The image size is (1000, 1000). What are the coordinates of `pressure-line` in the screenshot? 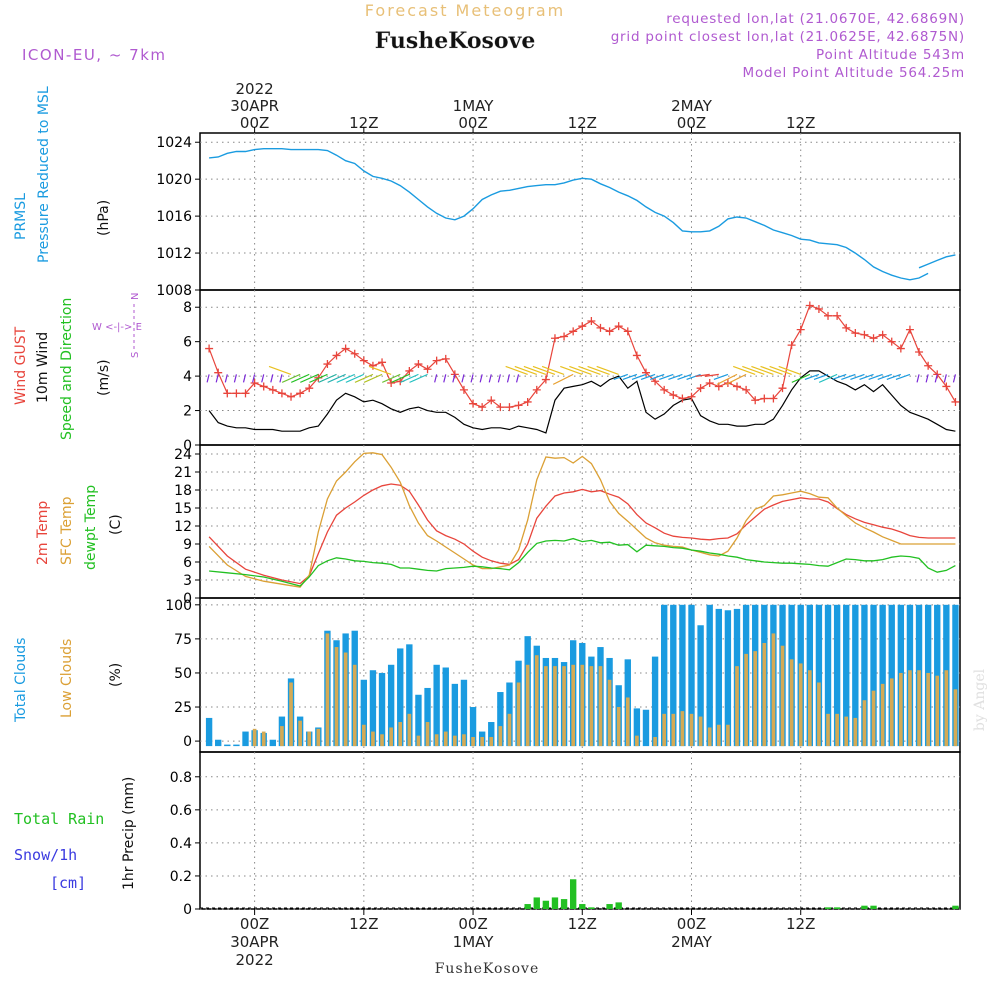 It's located at (569, 214).